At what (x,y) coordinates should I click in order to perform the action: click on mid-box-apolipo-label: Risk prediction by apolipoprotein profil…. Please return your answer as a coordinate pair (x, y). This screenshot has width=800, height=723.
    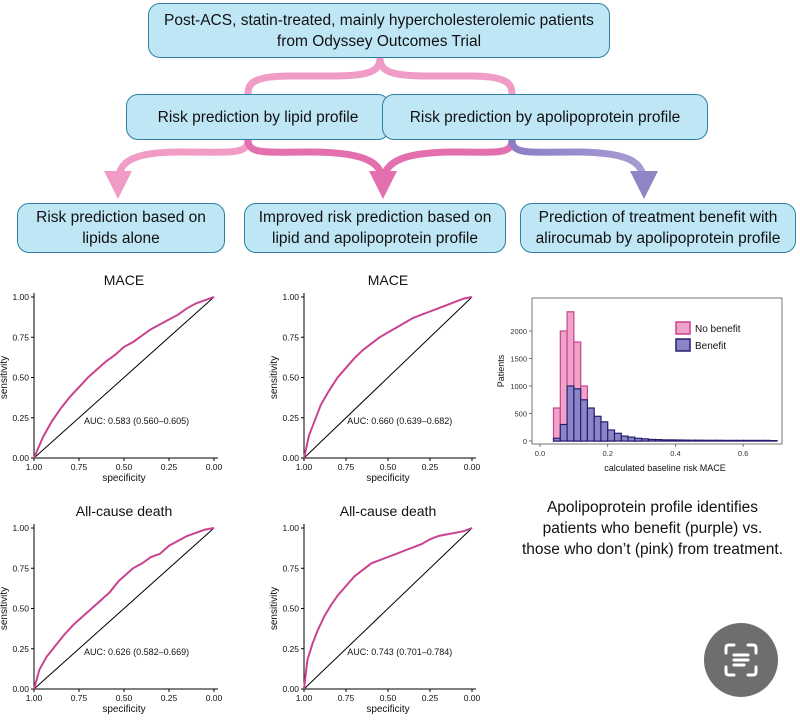
    Looking at the image, I should click on (545, 117).